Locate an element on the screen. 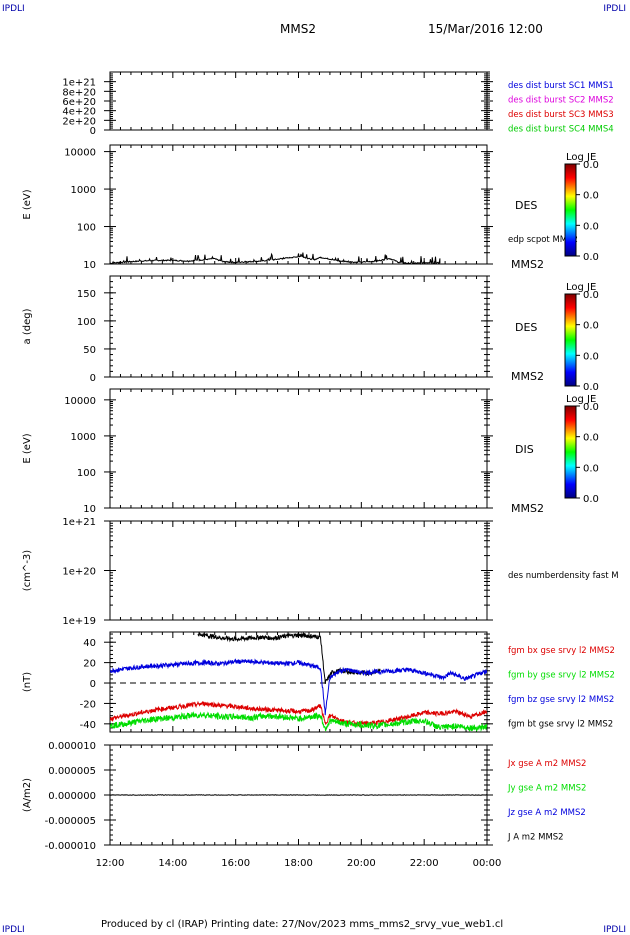 The width and height of the screenshot is (630, 935). y-tick-label: -0.000010 is located at coordinates (70, 846).